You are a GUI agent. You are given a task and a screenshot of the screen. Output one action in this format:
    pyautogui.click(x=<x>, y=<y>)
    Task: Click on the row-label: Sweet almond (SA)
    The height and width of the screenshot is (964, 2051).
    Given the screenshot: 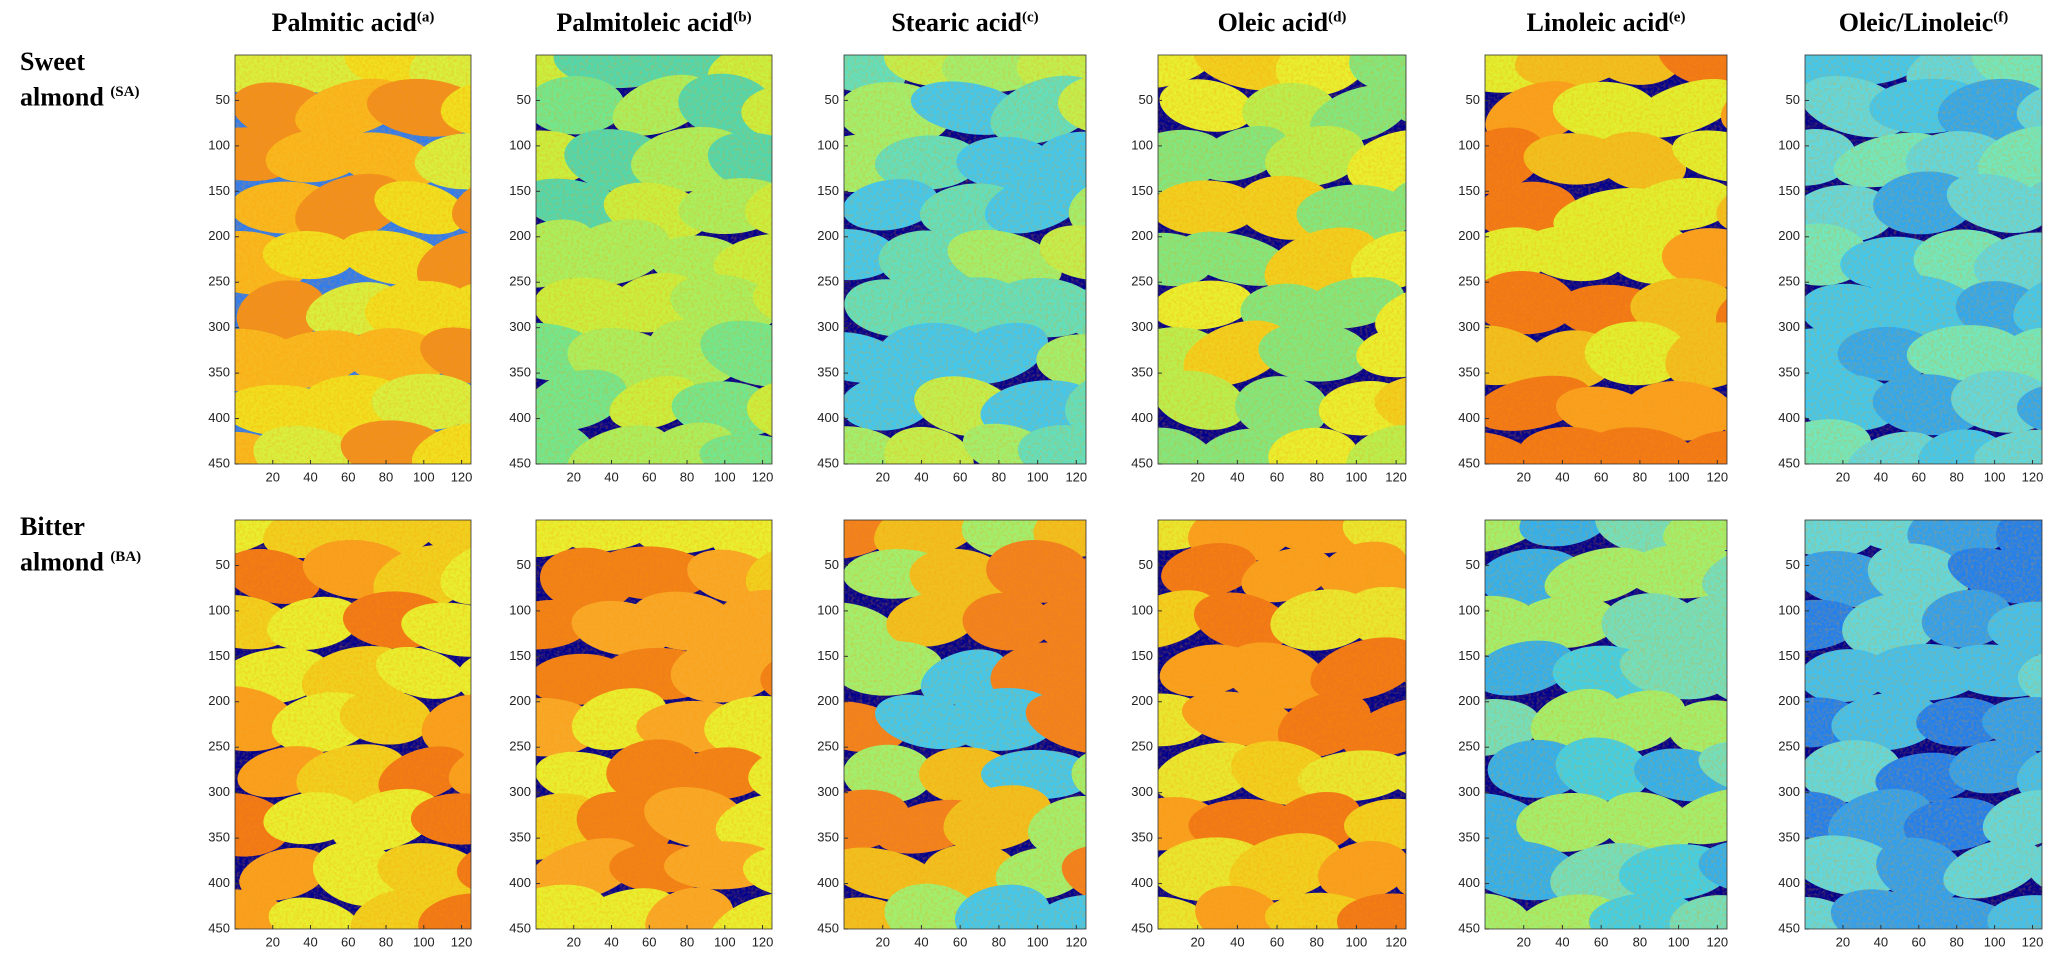 What is the action you would take?
    pyautogui.click(x=95, y=80)
    